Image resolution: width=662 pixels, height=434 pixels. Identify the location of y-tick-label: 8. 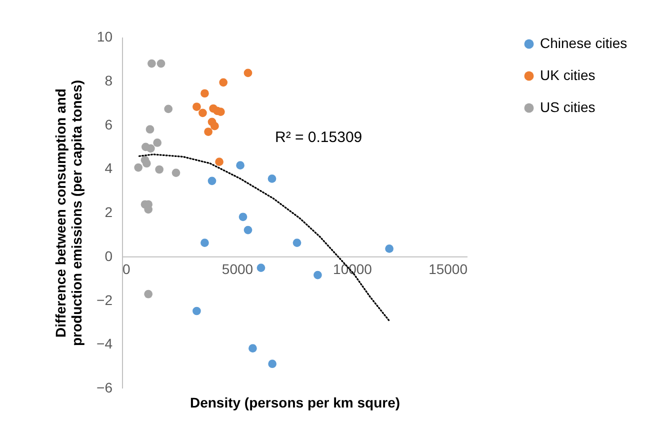
(108, 80).